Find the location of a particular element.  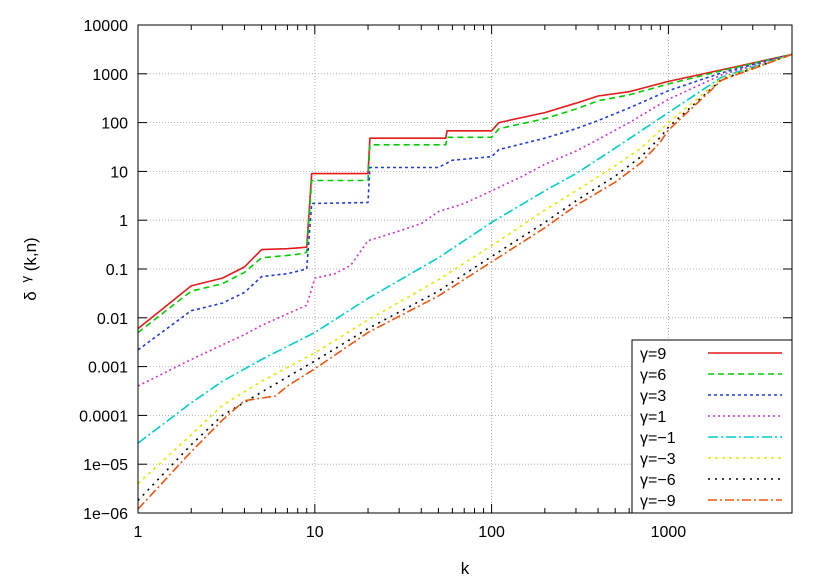

y-tick-label: 0.1 is located at coordinates (117, 270).